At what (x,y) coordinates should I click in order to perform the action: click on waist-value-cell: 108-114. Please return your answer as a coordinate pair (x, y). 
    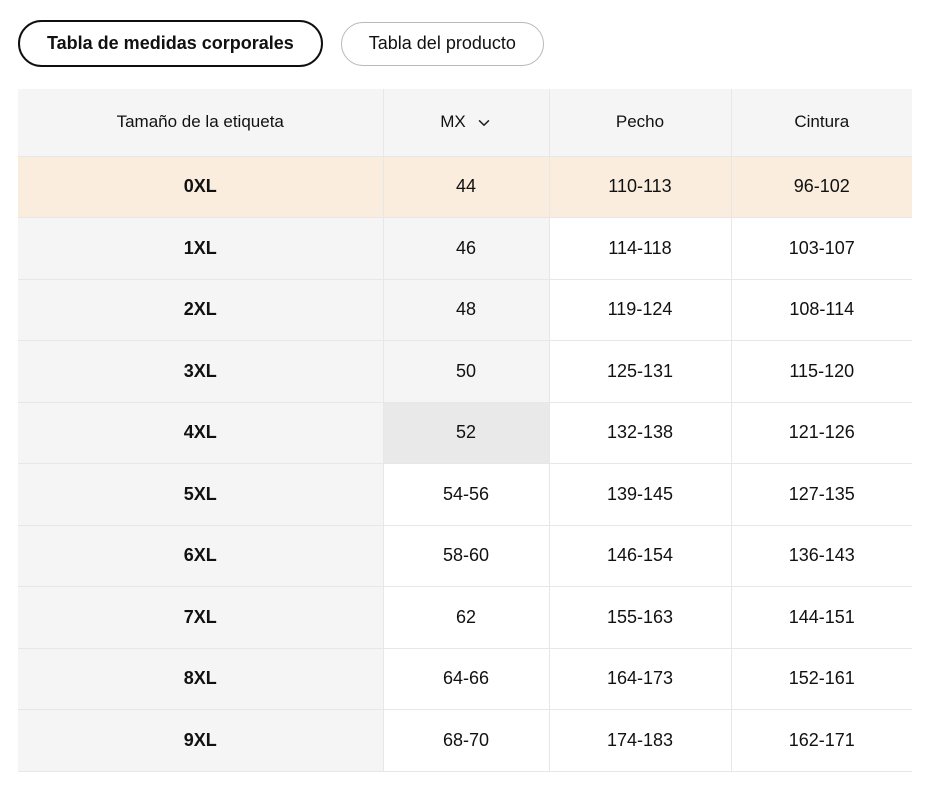
    Looking at the image, I should click on (821, 309).